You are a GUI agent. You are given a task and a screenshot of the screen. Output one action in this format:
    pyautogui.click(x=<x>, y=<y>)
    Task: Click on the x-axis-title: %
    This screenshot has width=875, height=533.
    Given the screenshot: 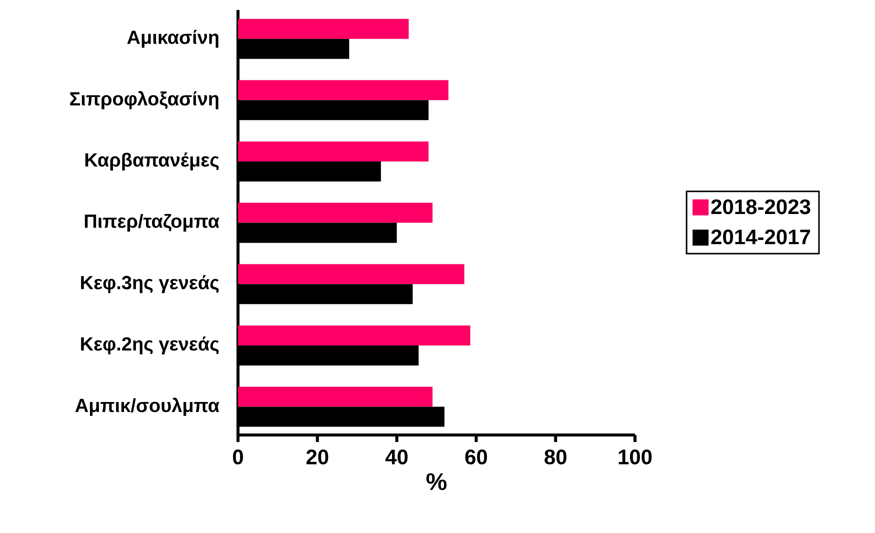 What is the action you would take?
    pyautogui.click(x=436, y=481)
    